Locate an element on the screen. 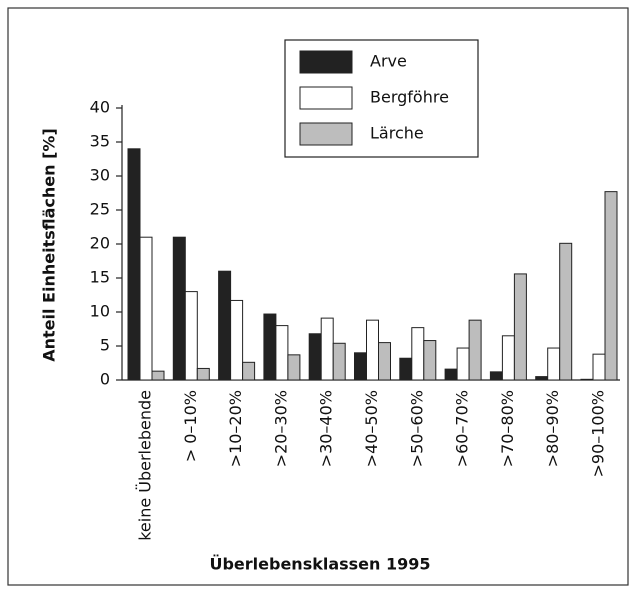 This screenshot has width=639, height=593. x-tick-label: keine Überlebende is located at coordinates (145, 465).